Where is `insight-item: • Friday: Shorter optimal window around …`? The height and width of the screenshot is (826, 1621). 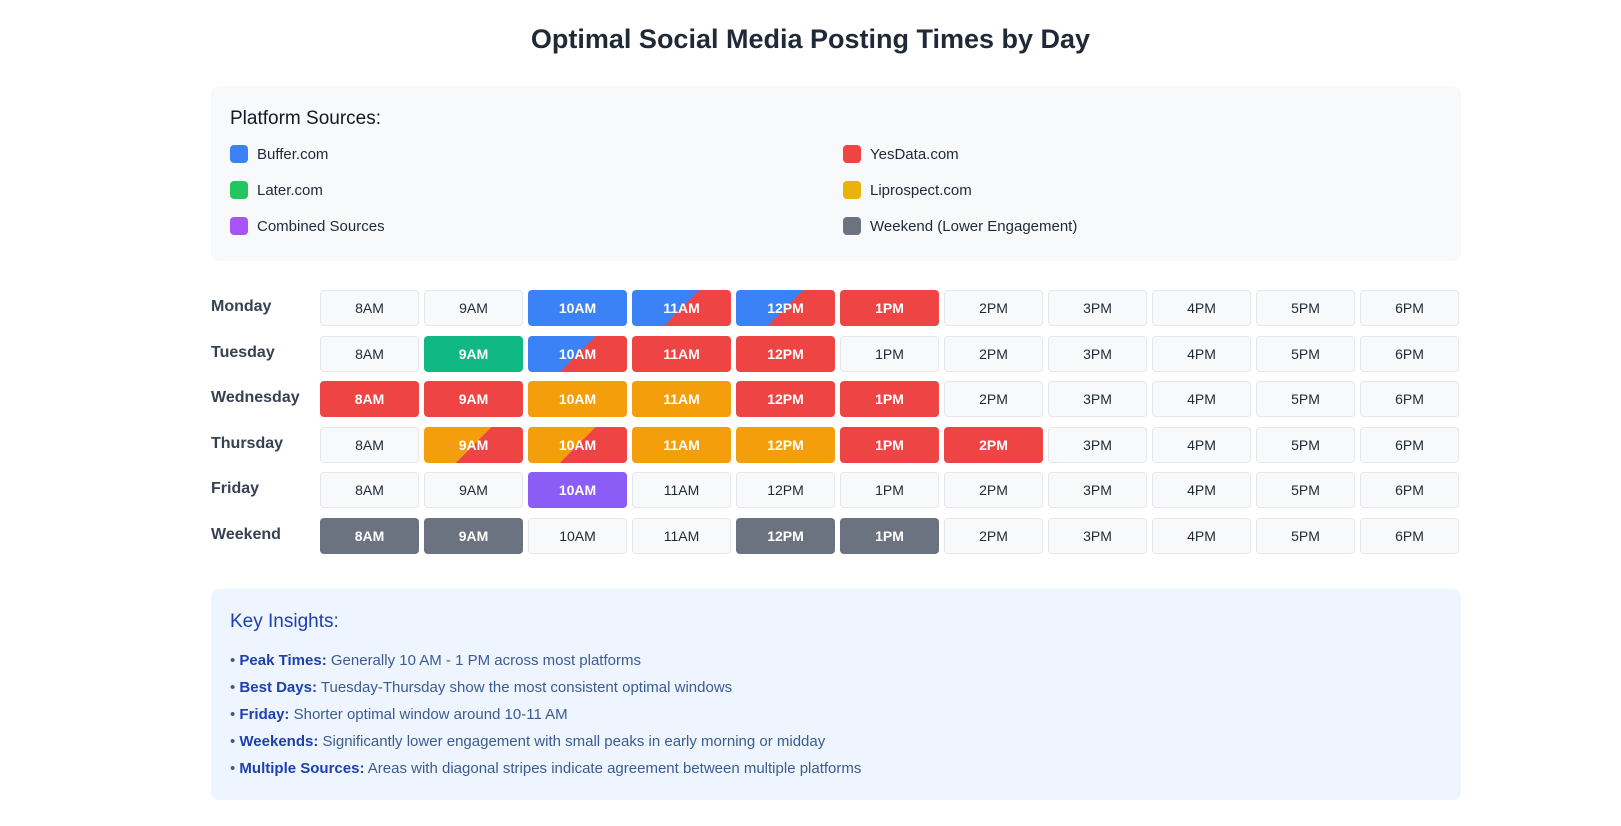
insight-item: • Friday: Shorter optimal window around … is located at coordinates (836, 714).